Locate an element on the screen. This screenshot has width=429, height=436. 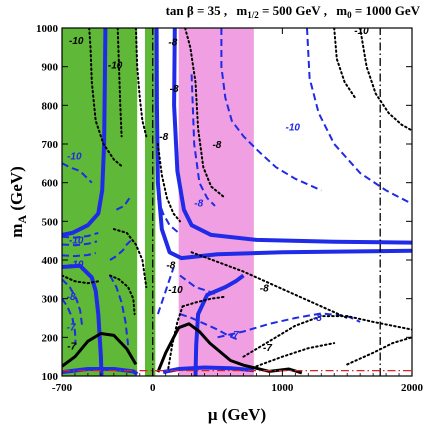
ylabel-m: m is located at coordinates (16, 231).